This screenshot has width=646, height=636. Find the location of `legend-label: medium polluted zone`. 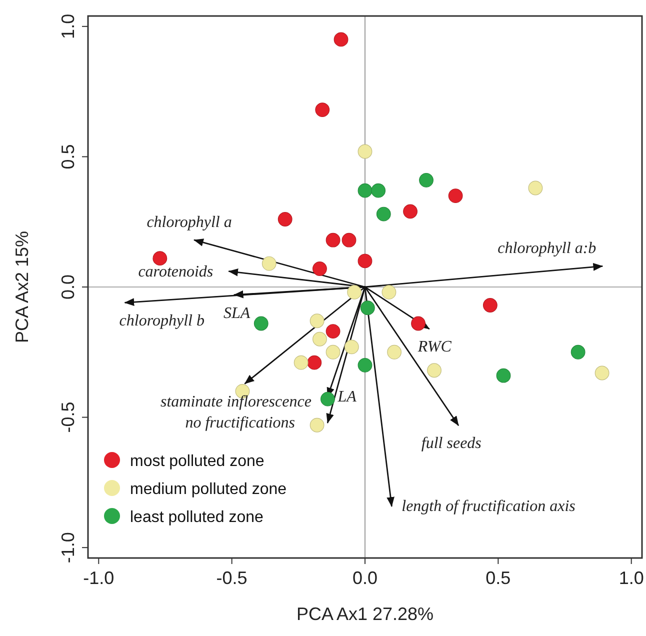

legend-label: medium polluted zone is located at coordinates (208, 489).